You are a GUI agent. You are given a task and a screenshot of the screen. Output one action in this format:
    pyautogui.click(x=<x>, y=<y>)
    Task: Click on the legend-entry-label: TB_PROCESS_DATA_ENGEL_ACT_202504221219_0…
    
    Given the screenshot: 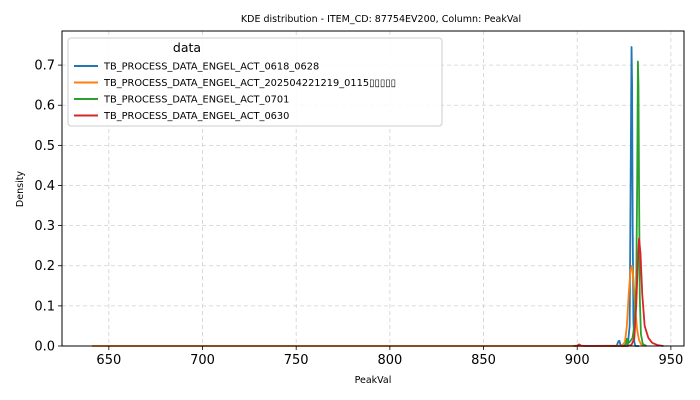 What is the action you would take?
    pyautogui.click(x=249, y=83)
    